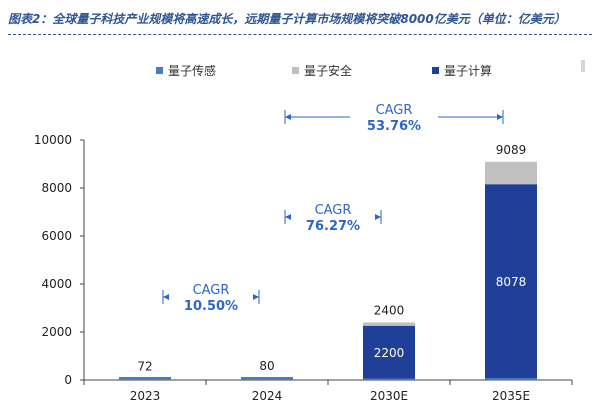  What do you see at coordinates (211, 306) in the screenshot?
I see `cagr-value: 10.50%` at bounding box center [211, 306].